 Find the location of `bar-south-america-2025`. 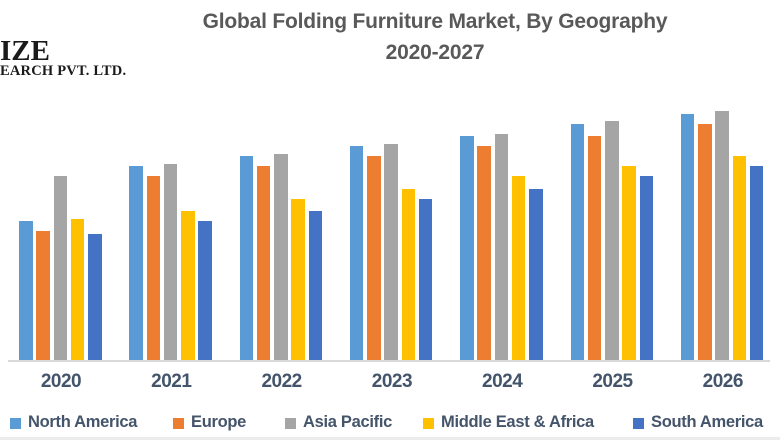

bar-south-america-2025 is located at coordinates (646, 268).